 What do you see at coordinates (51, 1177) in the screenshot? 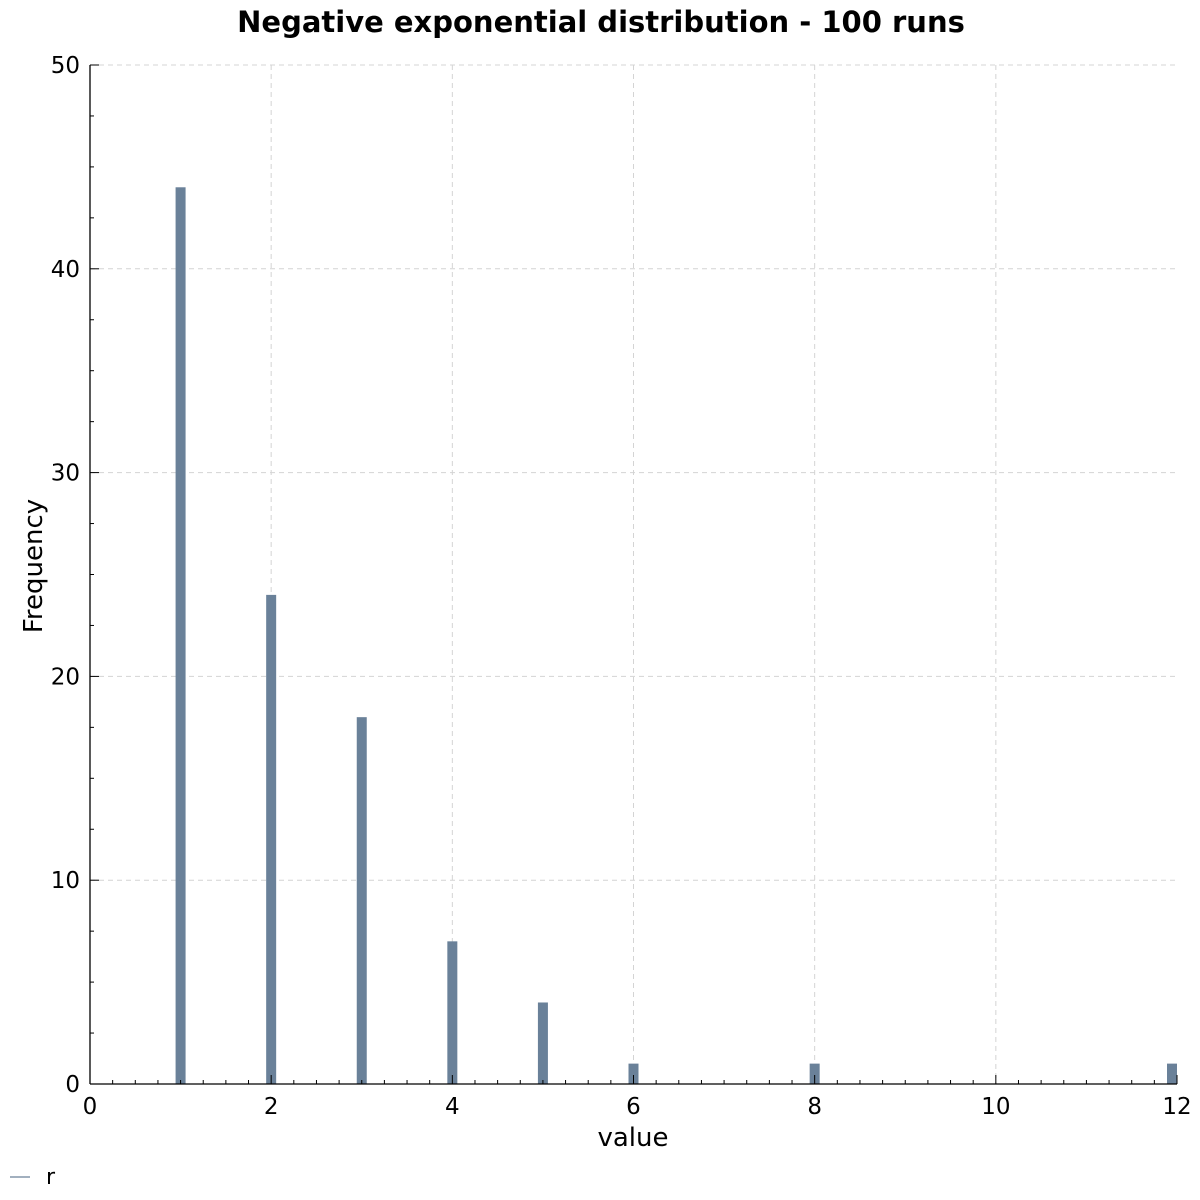
I see `legend-label: r` at bounding box center [51, 1177].